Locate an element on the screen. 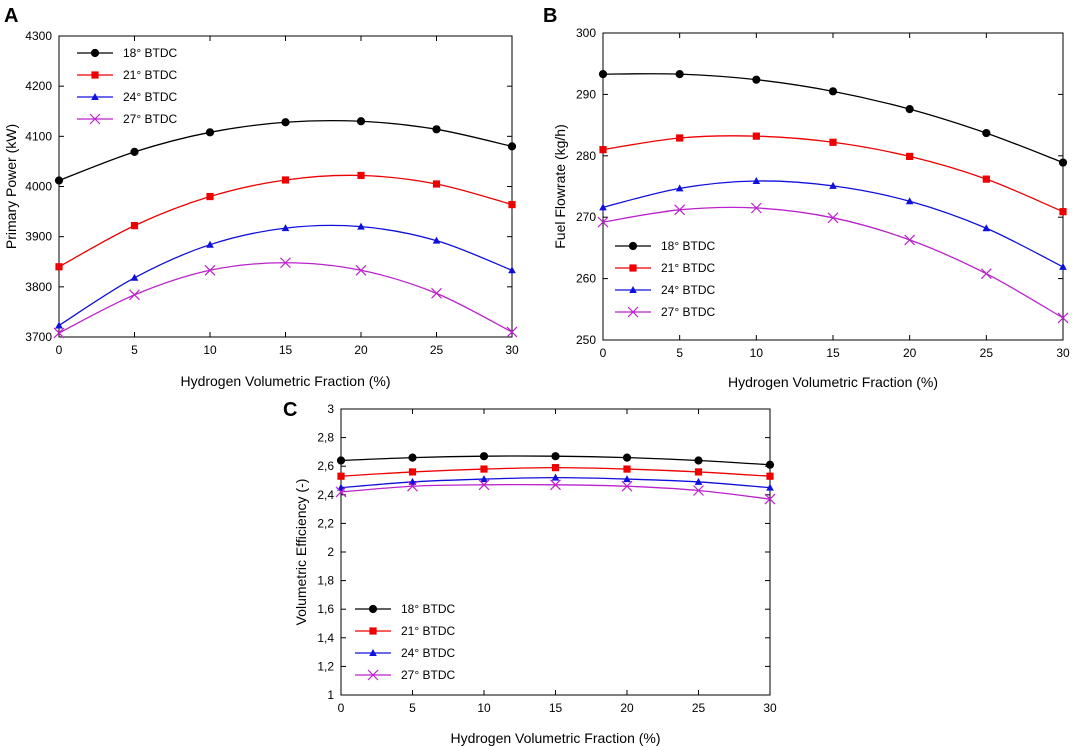 The height and width of the screenshot is (747, 1072). y-tick-label: 1,6 is located at coordinates (325, 609).